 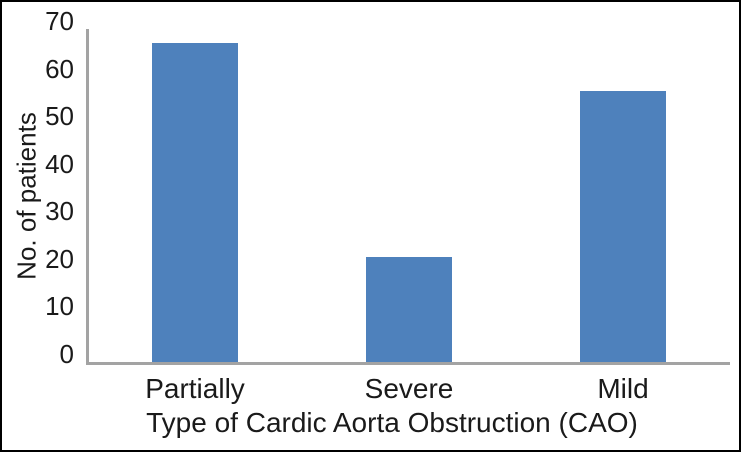 I want to click on bar-partially, so click(x=195, y=202).